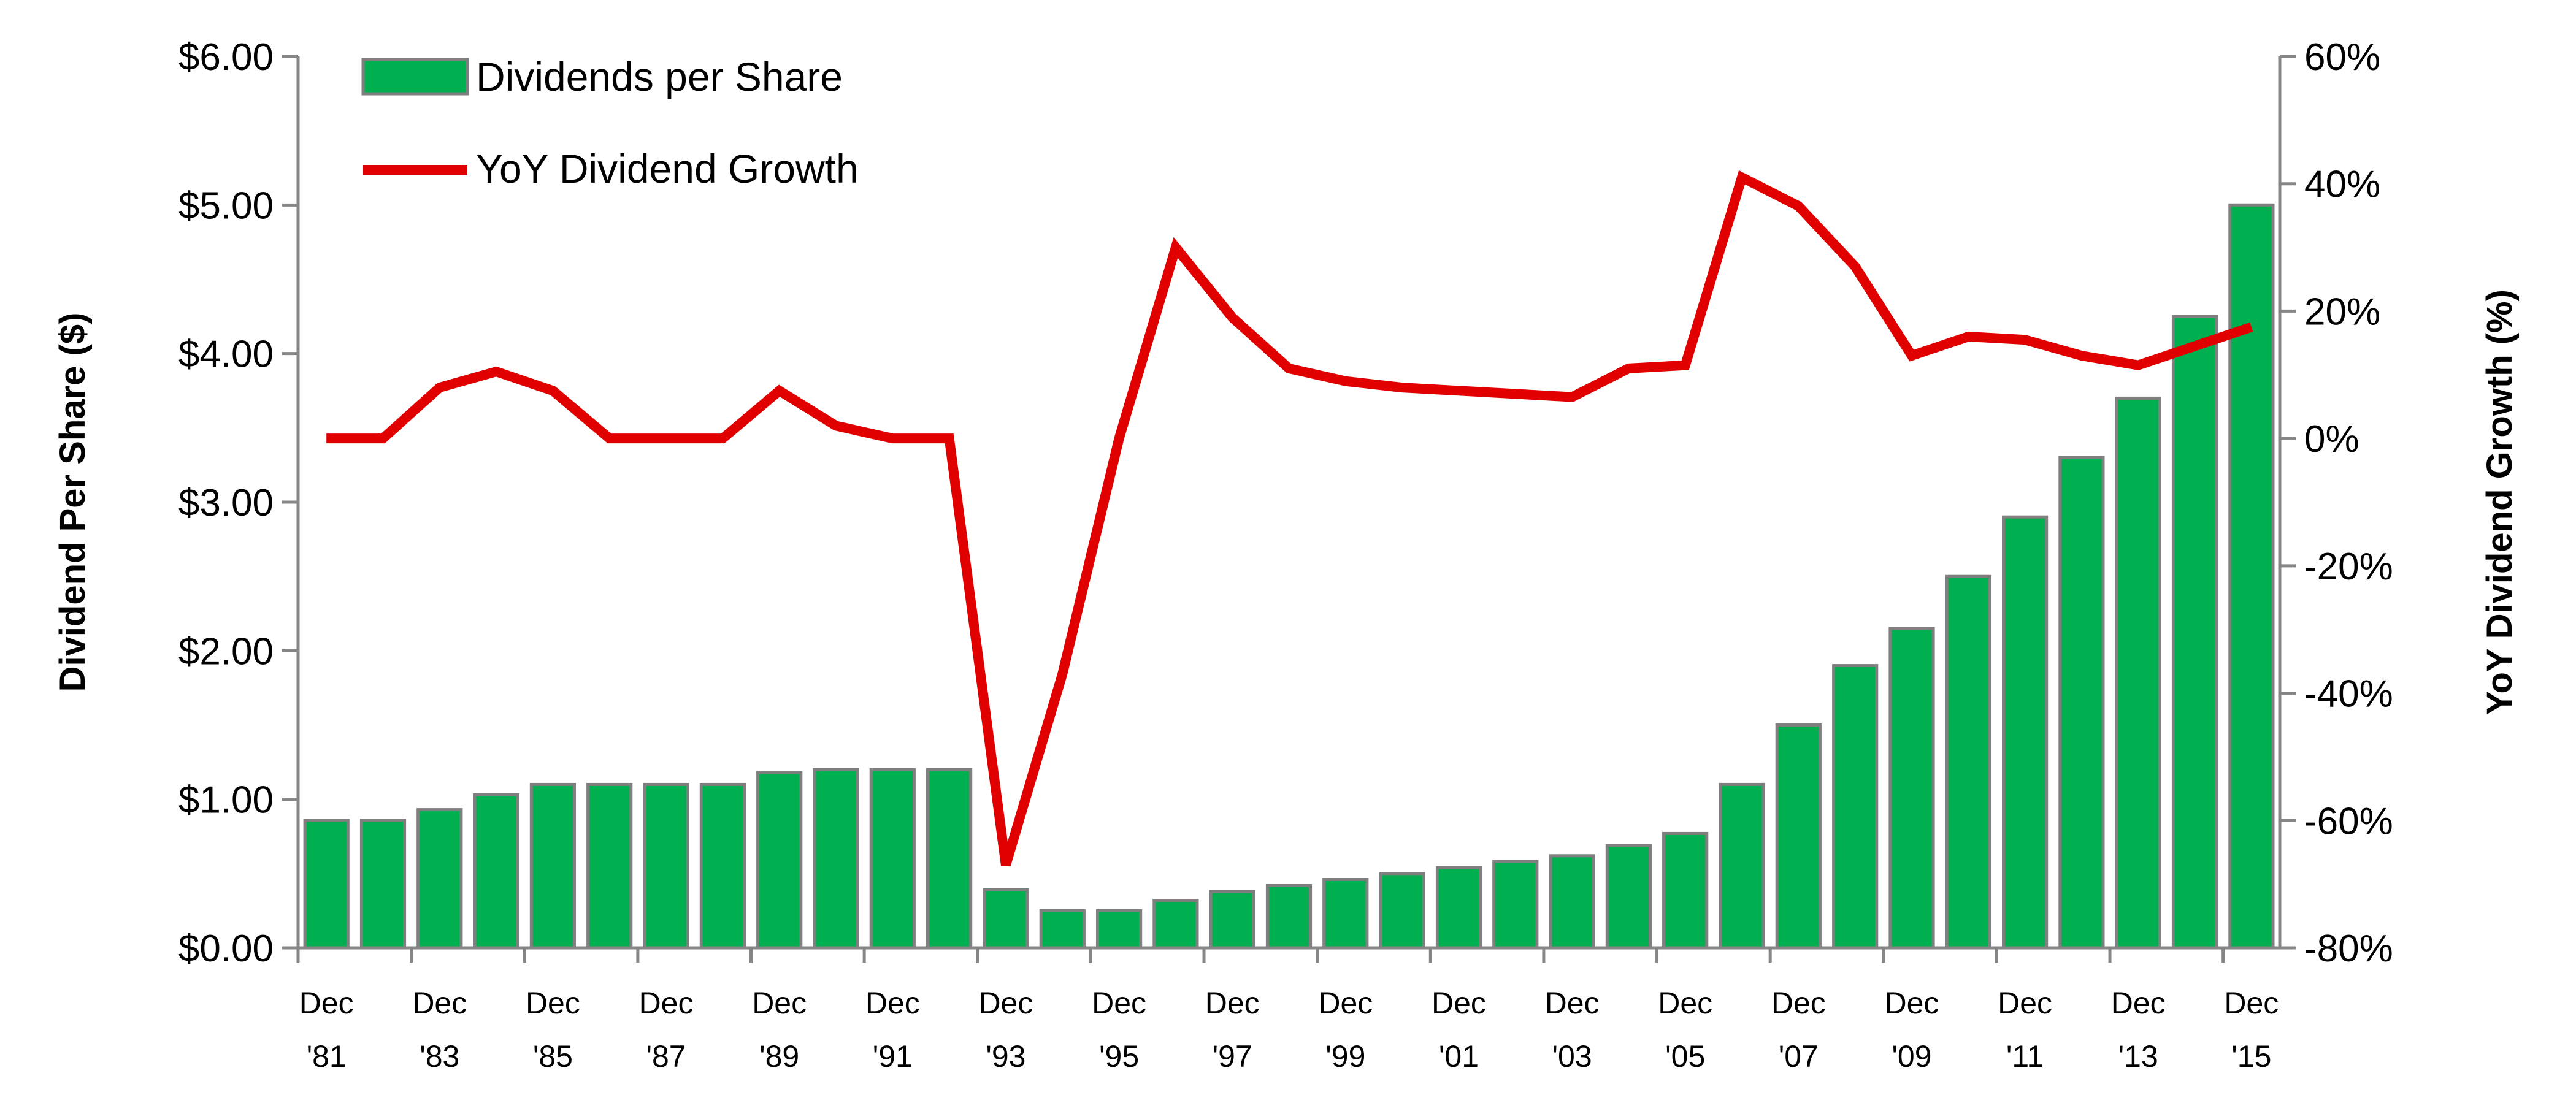  I want to click on y-right-tick-label: -40%, so click(2348, 694).